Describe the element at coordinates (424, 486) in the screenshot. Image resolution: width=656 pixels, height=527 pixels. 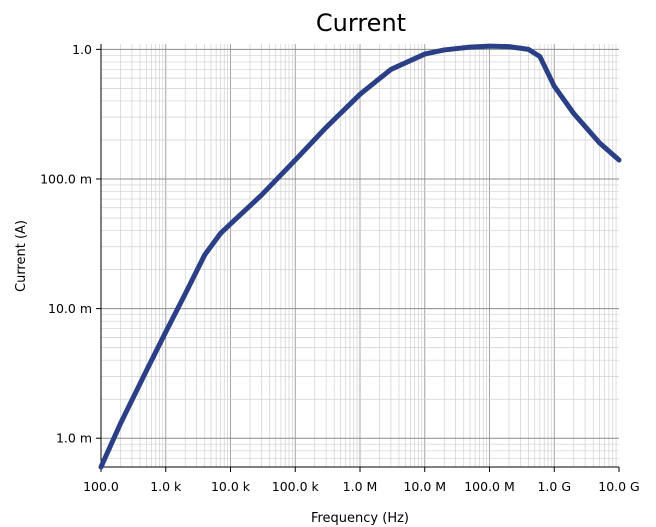
I see `x-tick-label: 10.0 M` at that location.